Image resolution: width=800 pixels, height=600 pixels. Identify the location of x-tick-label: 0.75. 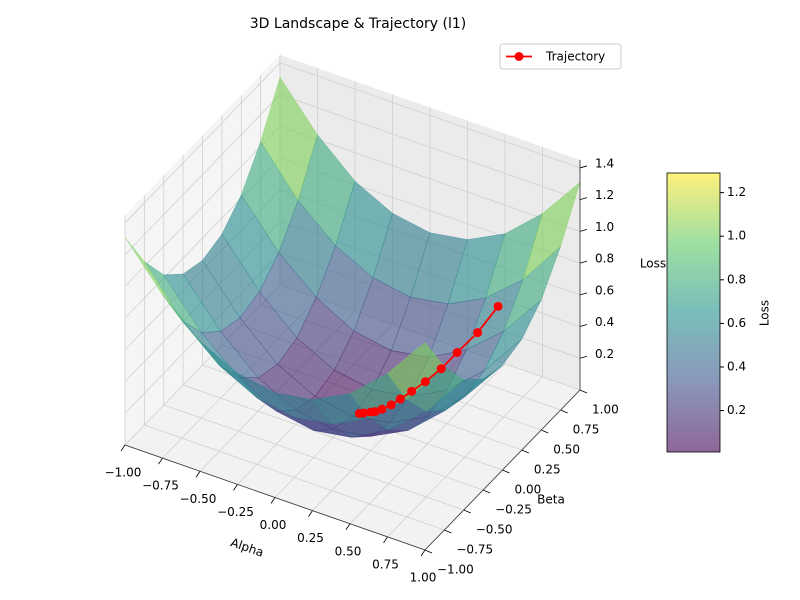
(385, 564).